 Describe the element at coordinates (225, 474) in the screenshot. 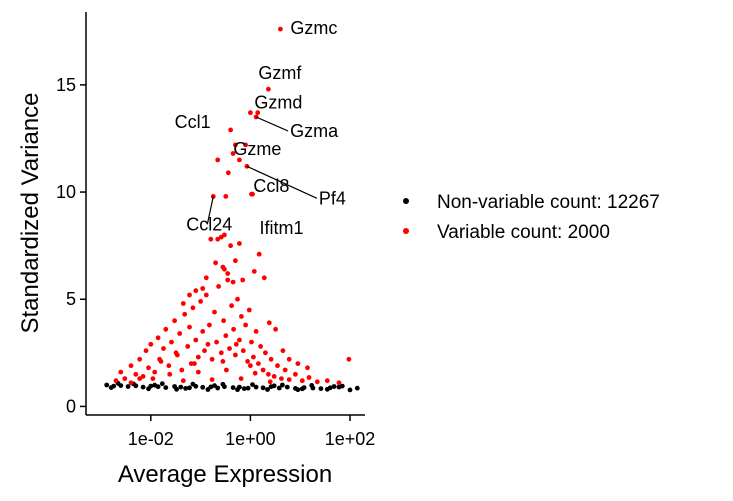

I see `x-axis-title: Average Expression` at that location.